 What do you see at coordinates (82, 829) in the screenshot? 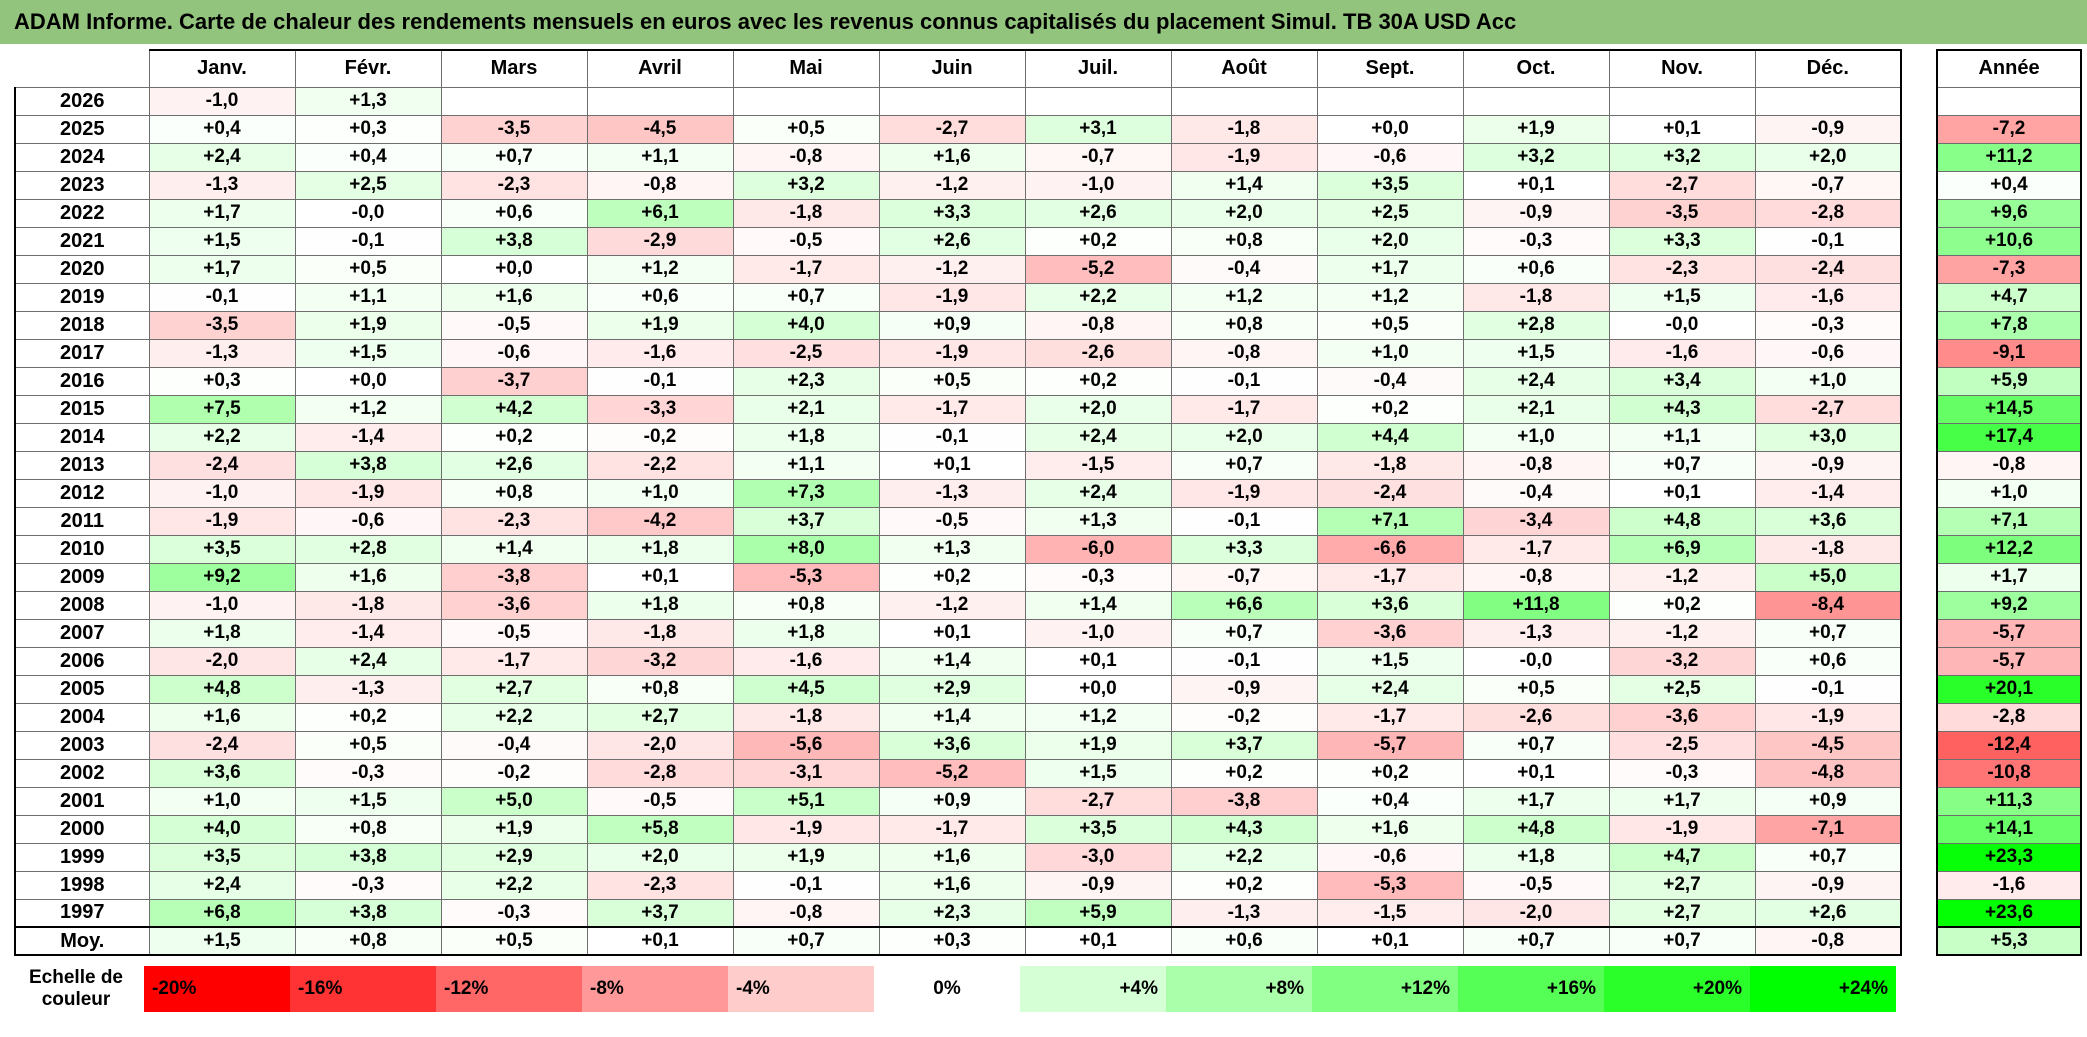
I see `year-label: 2000` at bounding box center [82, 829].